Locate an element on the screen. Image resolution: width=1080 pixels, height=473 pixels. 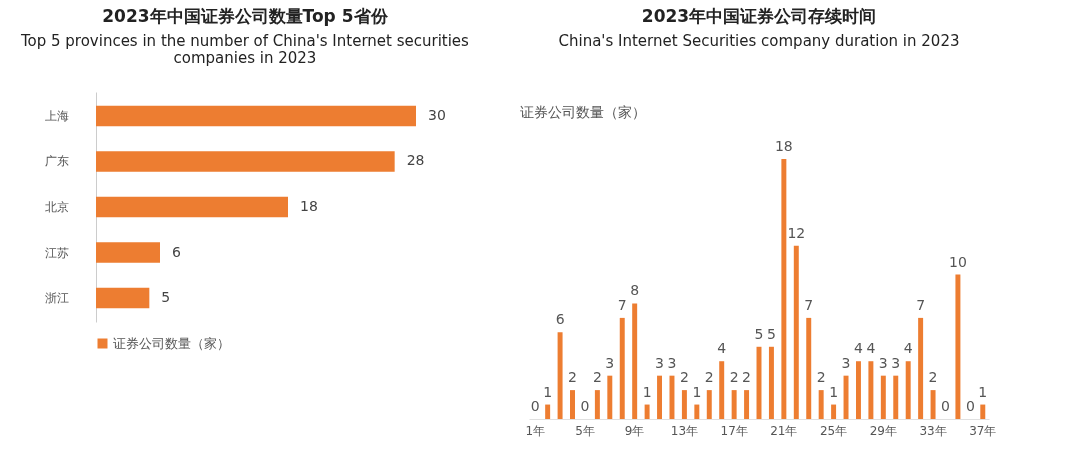
y-tick-label: 江苏 is located at coordinates (56, 252).